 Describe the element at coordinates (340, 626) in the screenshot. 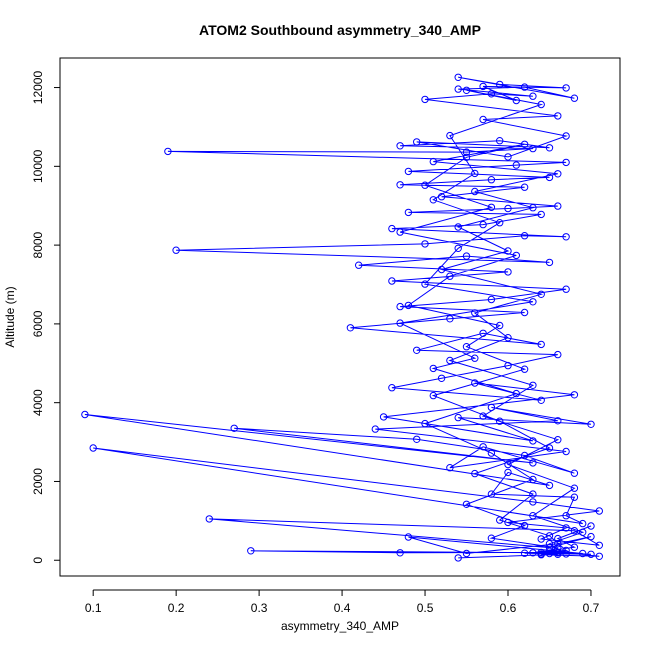

I see `x-axis-label: asymmetry_340_AMP` at that location.